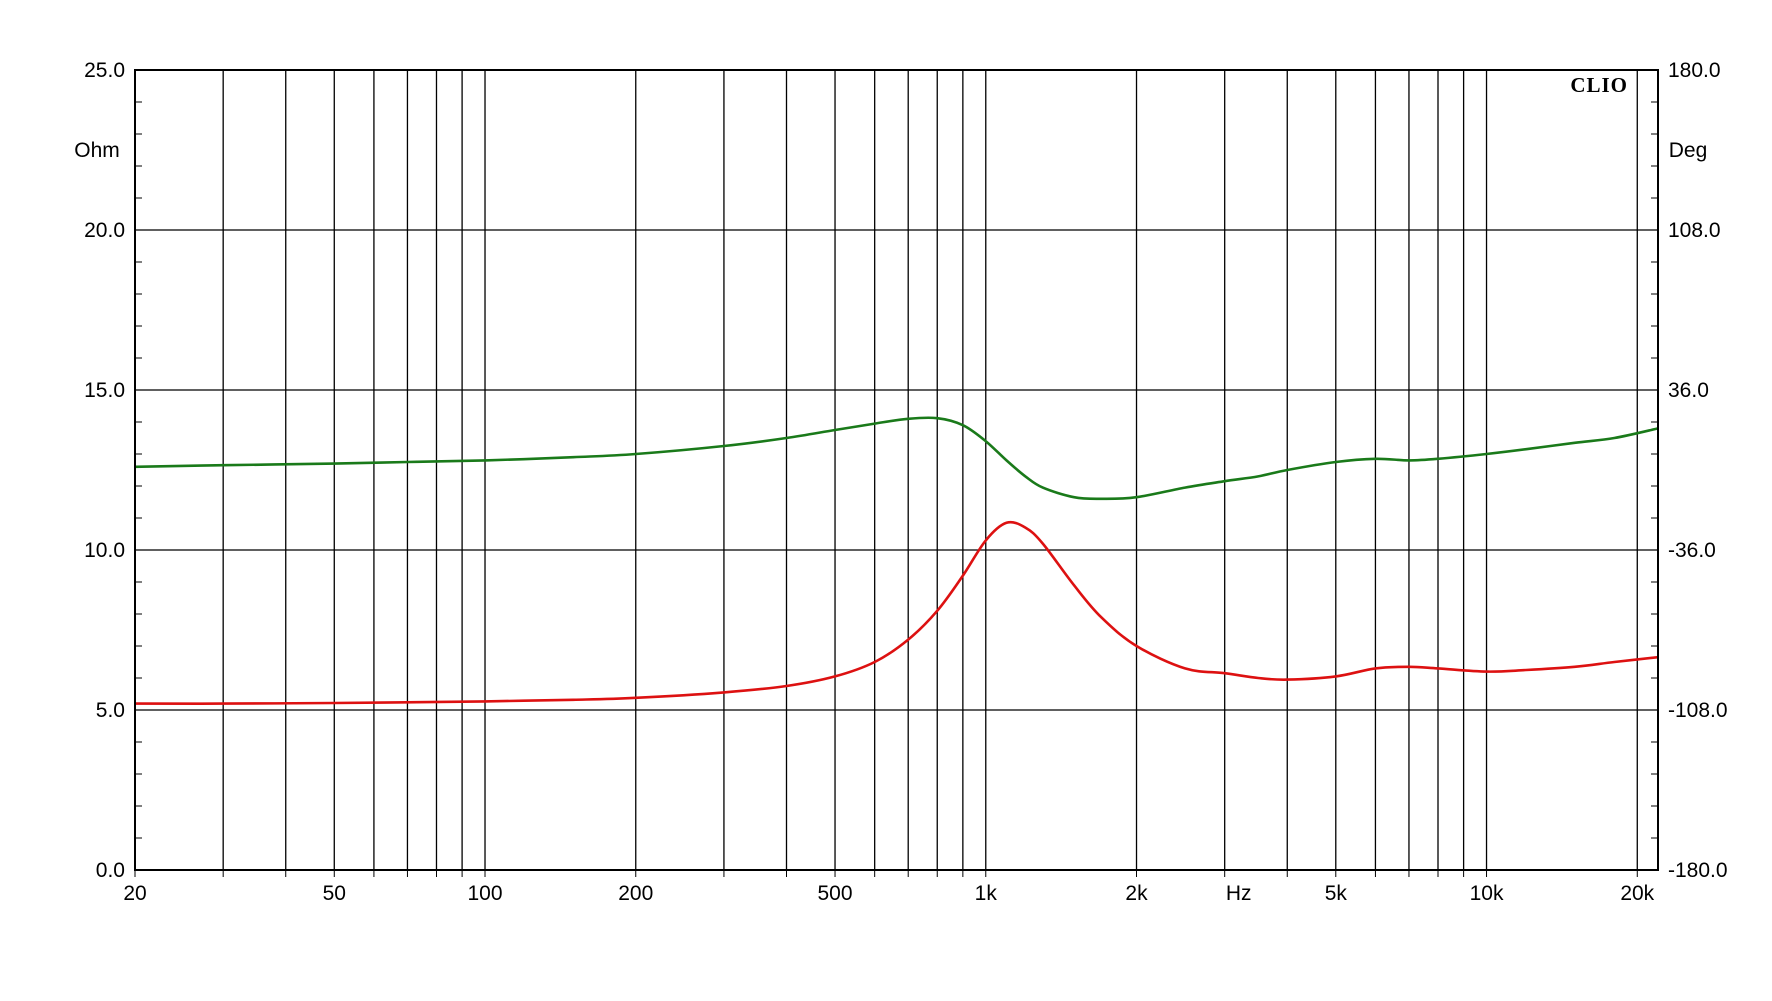 The height and width of the screenshot is (1001, 1772). Describe the element at coordinates (1688, 150) in the screenshot. I see `right-axis-unit: Deg` at that location.